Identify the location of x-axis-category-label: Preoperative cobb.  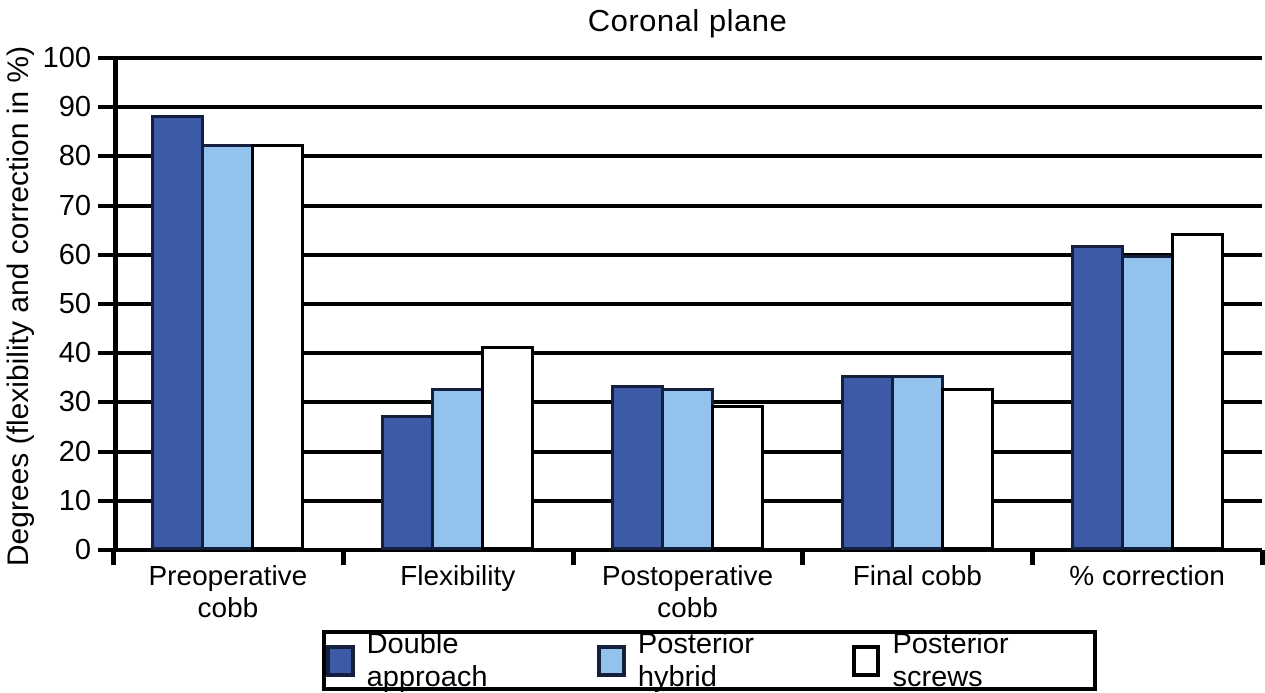
(228, 592).